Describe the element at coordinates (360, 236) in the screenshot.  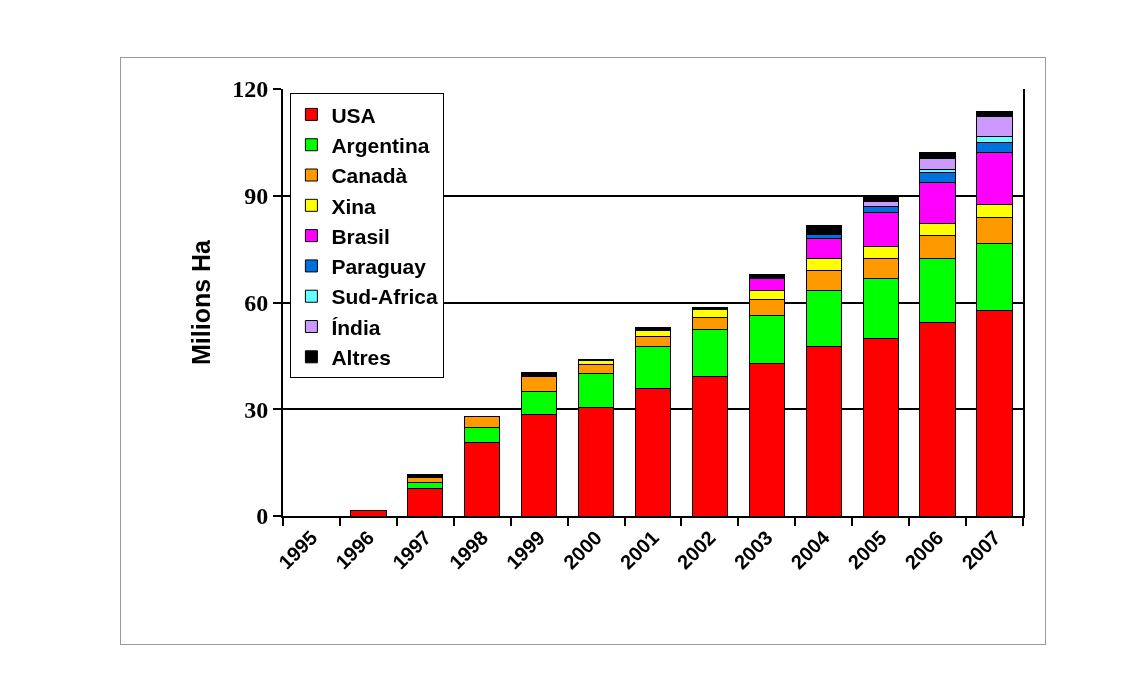
I see `legend-label: Brasil` at that location.